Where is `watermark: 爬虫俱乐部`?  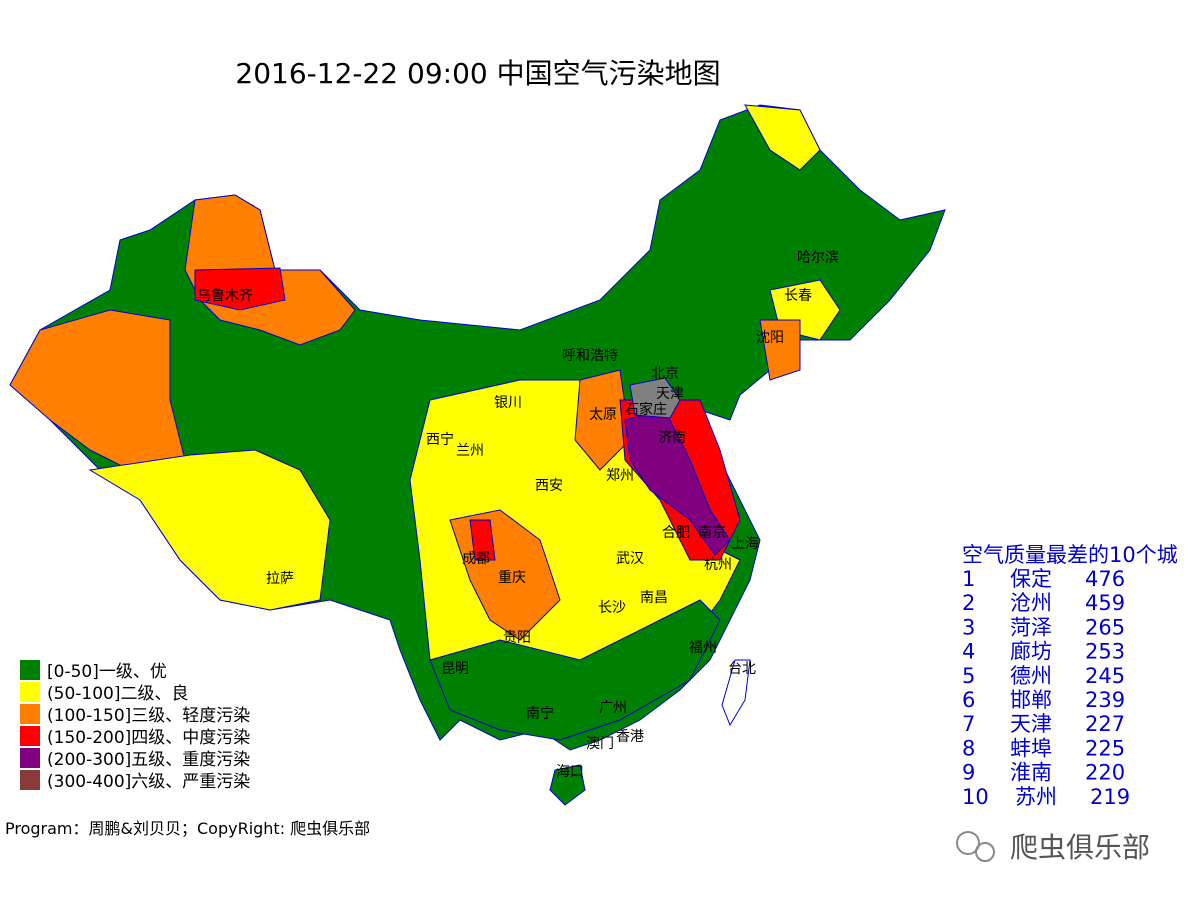
watermark: 爬虫俱乐部 is located at coordinates (1053, 847).